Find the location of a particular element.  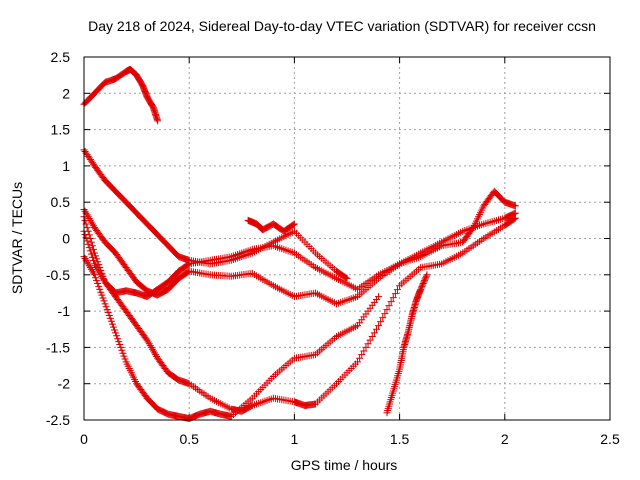

series-trace-h is located at coordinates (407, 344).